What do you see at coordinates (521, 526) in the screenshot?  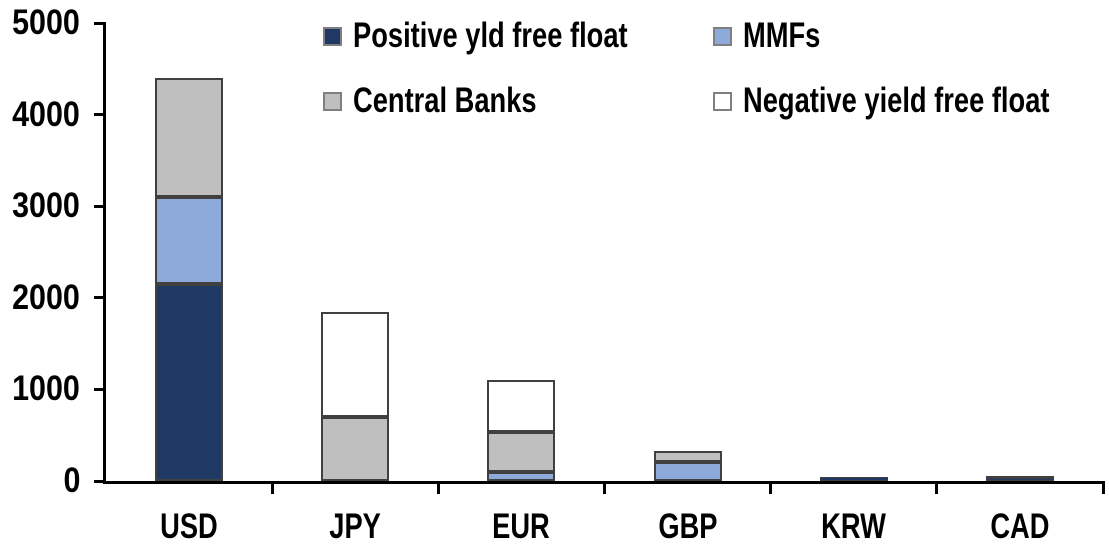 I see `x-axis-label-eur: EUR` at bounding box center [521, 526].